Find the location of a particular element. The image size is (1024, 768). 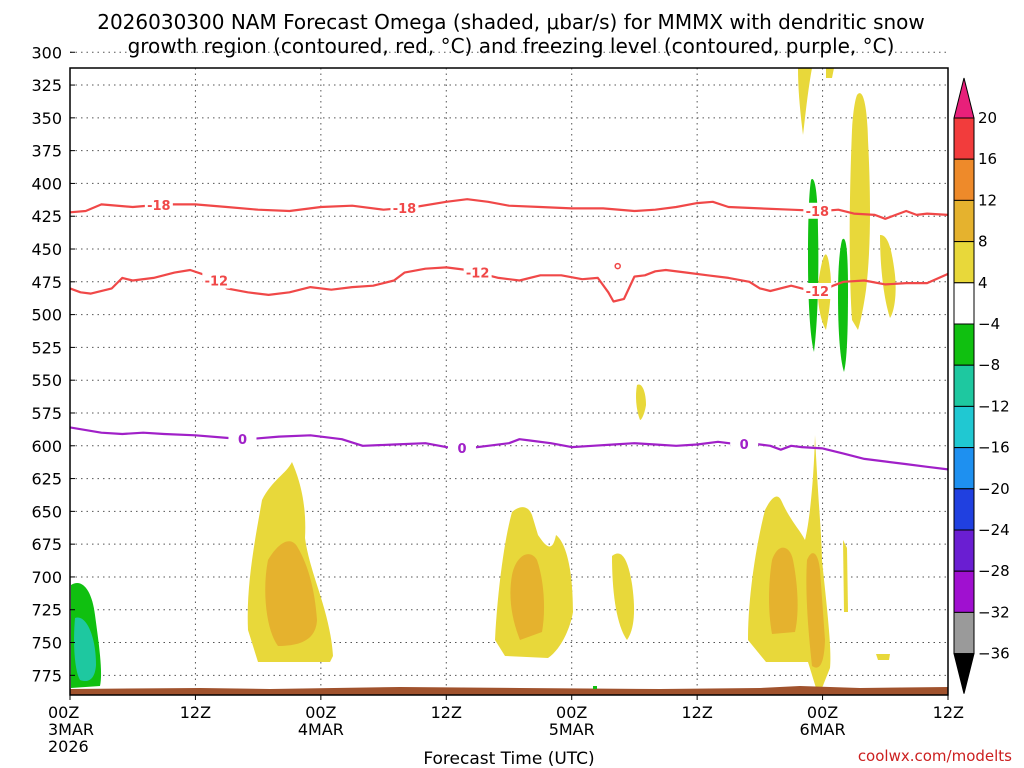

y-tick-label: 525 is located at coordinates (46, 347).